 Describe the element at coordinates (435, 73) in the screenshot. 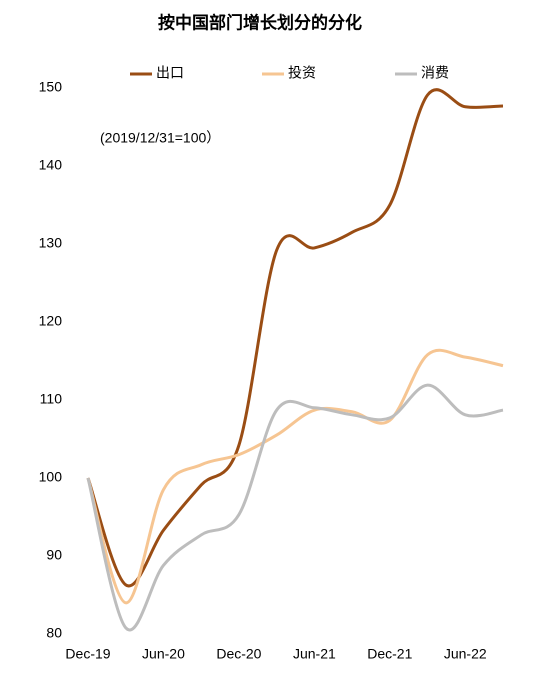

I see `legend-label: 消费` at that location.